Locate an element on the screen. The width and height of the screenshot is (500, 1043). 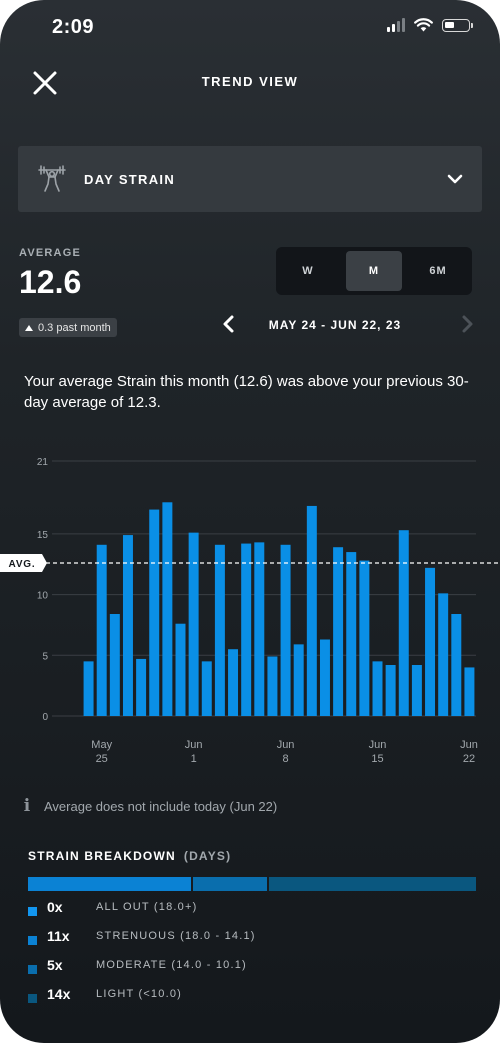
average-marker is located at coordinates (23, 563).